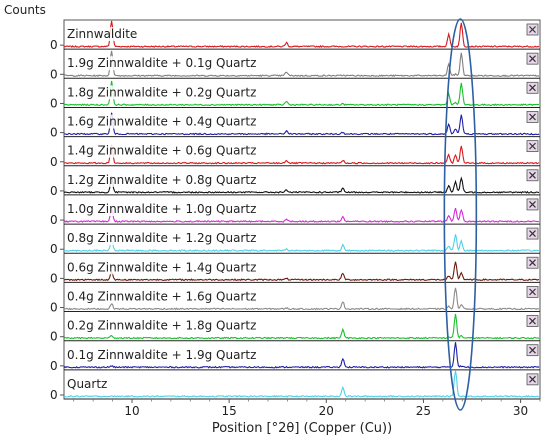  I want to click on series-label: 1.0g Zinnwaldite + 1.0g Quartz, so click(161, 209).